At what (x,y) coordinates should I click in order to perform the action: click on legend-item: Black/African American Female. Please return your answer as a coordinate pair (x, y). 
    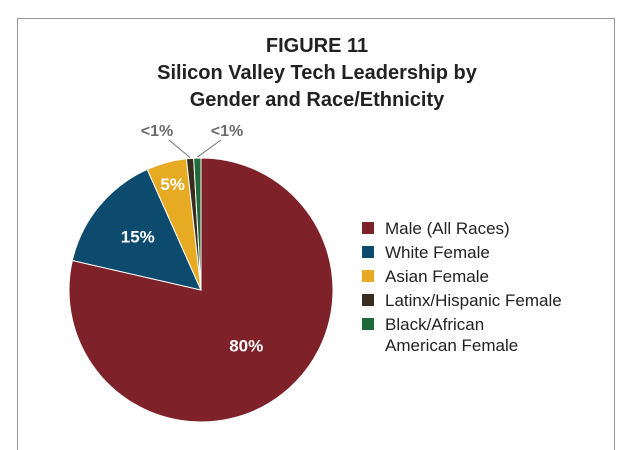
    Looking at the image, I should click on (464, 335).